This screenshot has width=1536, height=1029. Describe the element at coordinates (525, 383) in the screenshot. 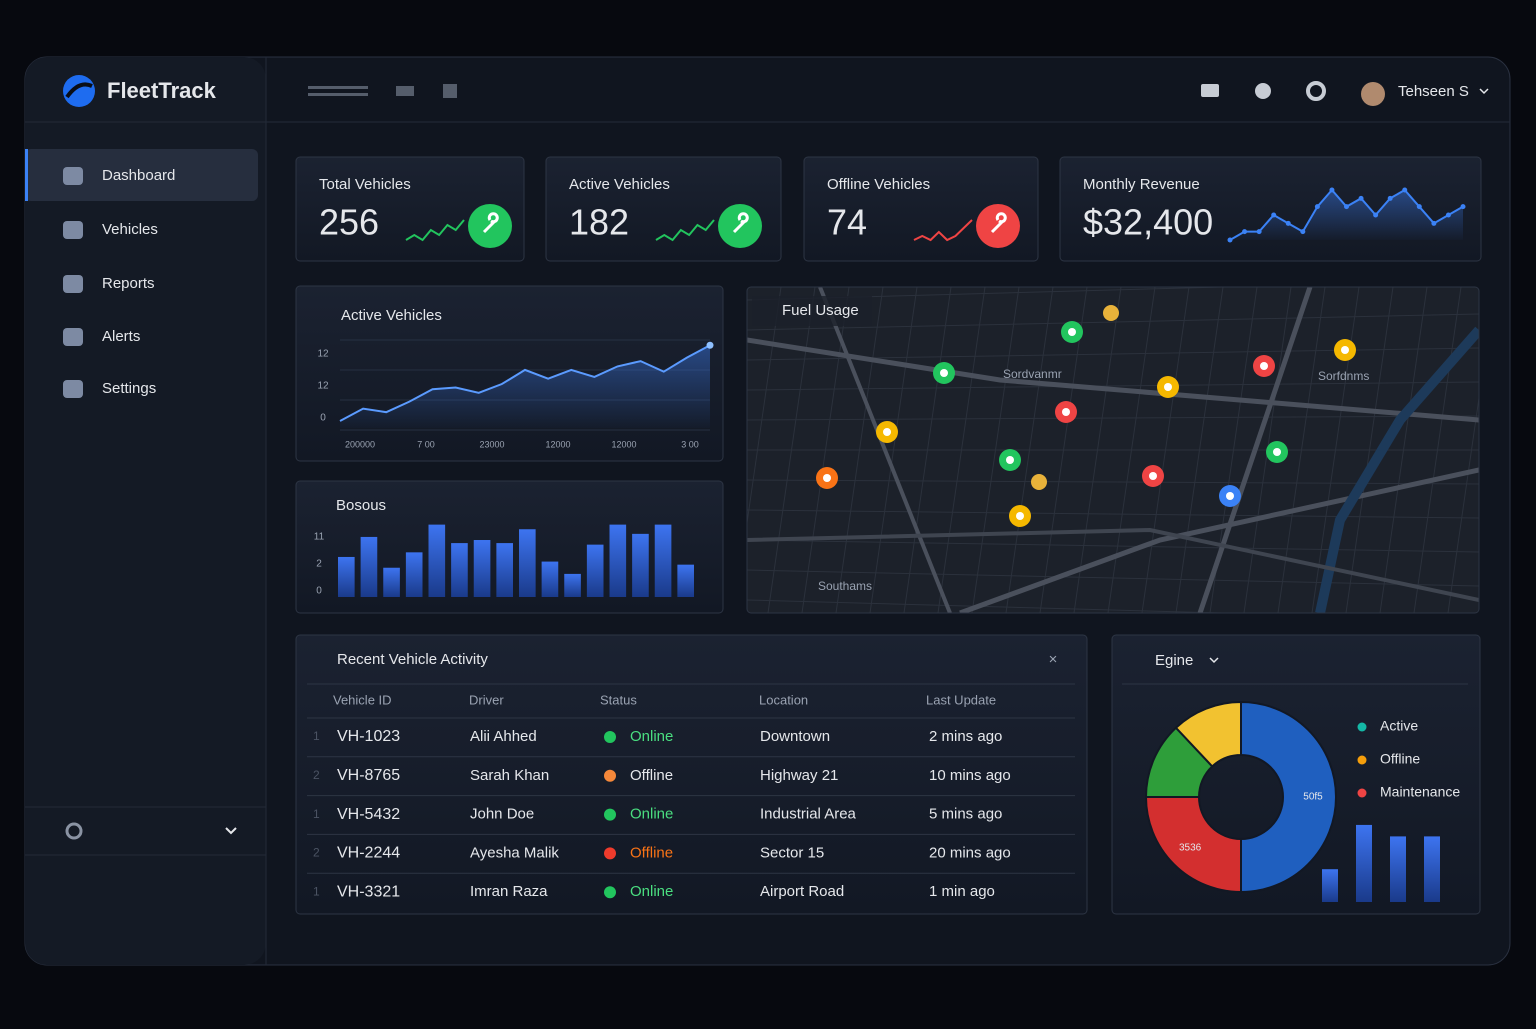

I see `line` at that location.